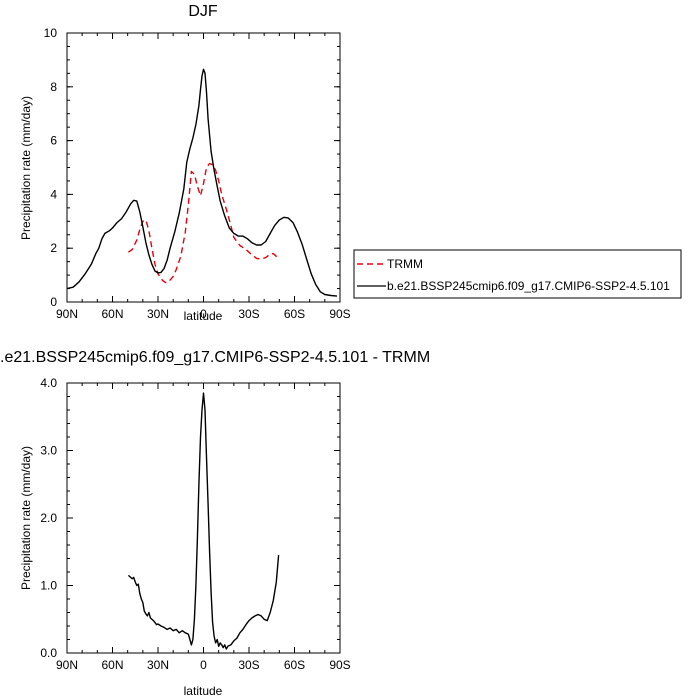 The image size is (700, 700). Describe the element at coordinates (248, 314) in the screenshot. I see `top-chart-x-tick-label: 30S` at that location.